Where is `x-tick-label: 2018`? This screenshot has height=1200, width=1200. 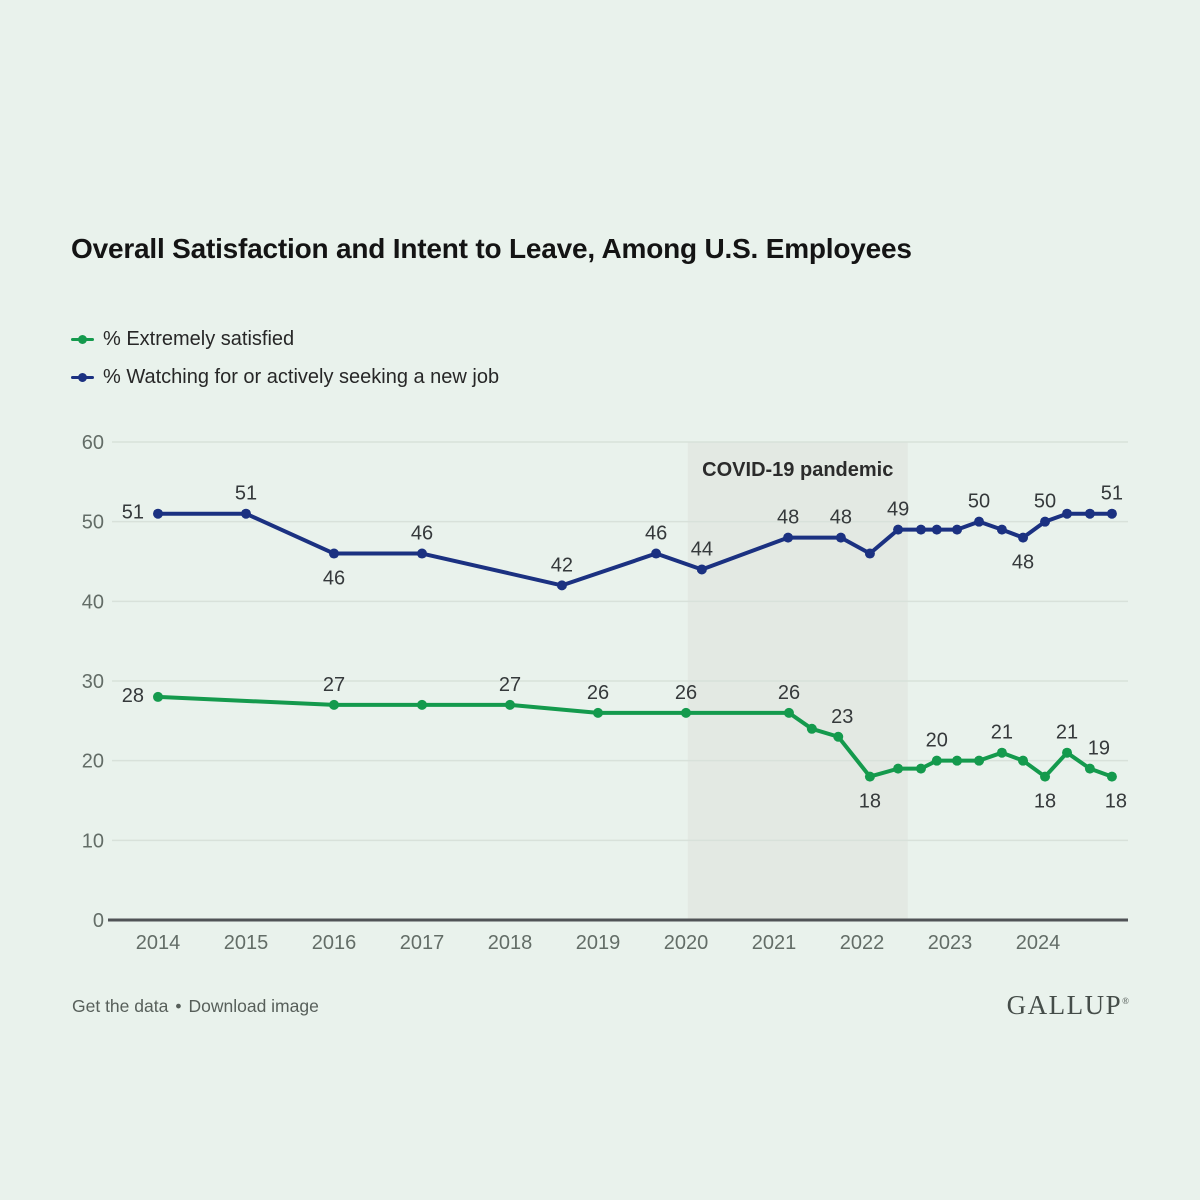 x-tick-label: 2018 is located at coordinates (510, 943).